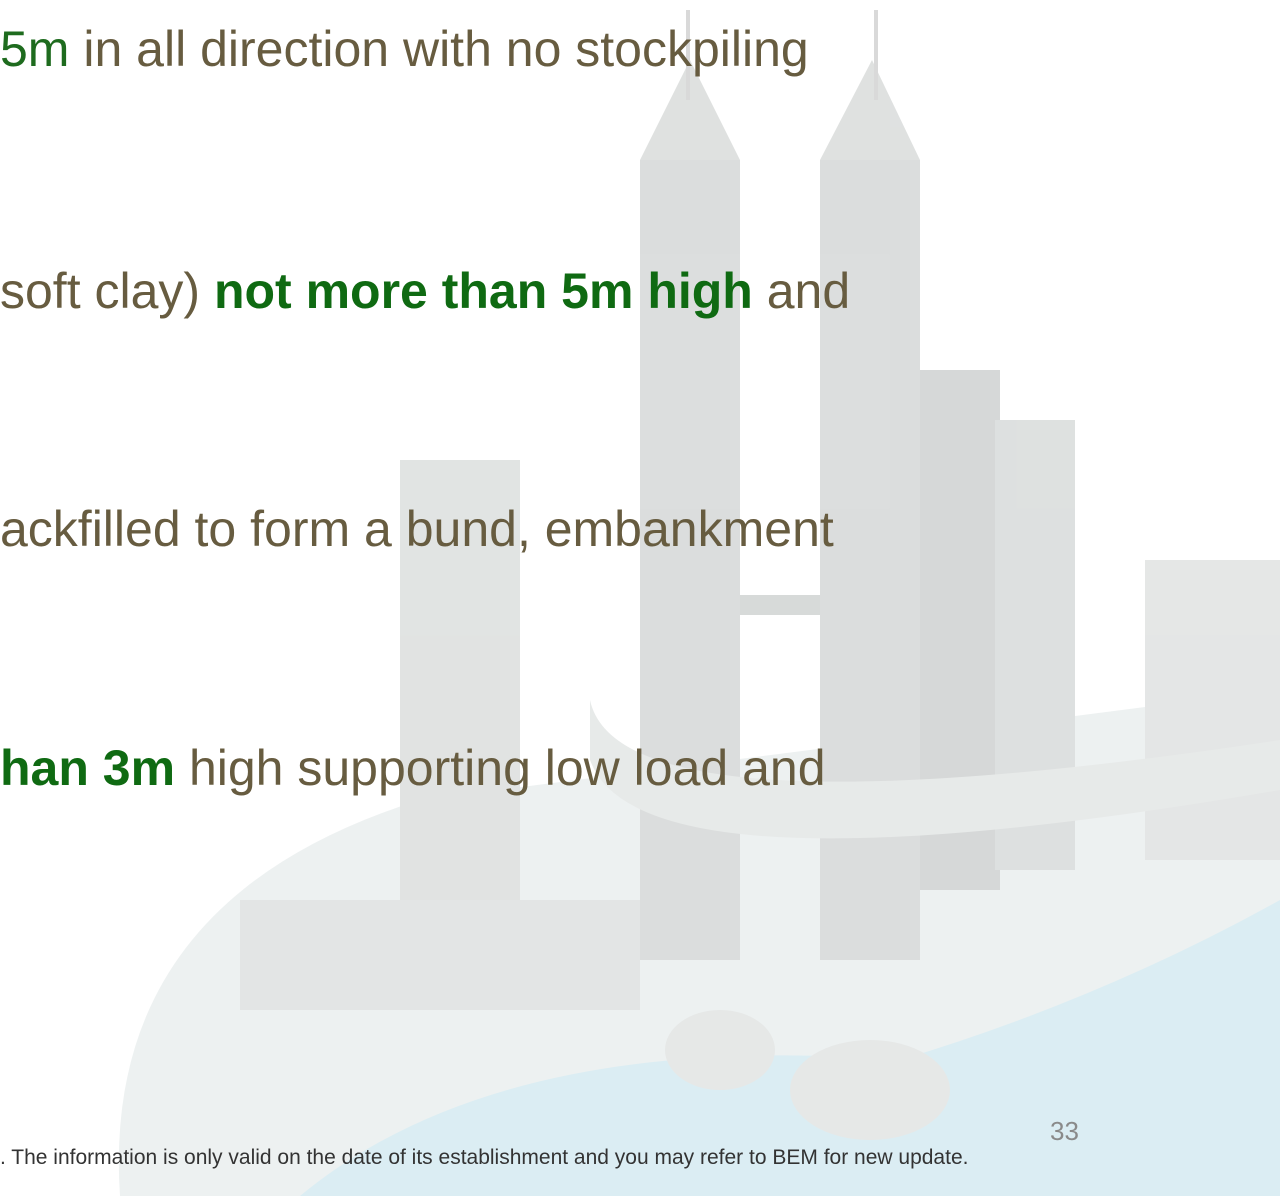 The width and height of the screenshot is (1280, 1196). I want to click on text-segment: 5m, so click(35, 49).